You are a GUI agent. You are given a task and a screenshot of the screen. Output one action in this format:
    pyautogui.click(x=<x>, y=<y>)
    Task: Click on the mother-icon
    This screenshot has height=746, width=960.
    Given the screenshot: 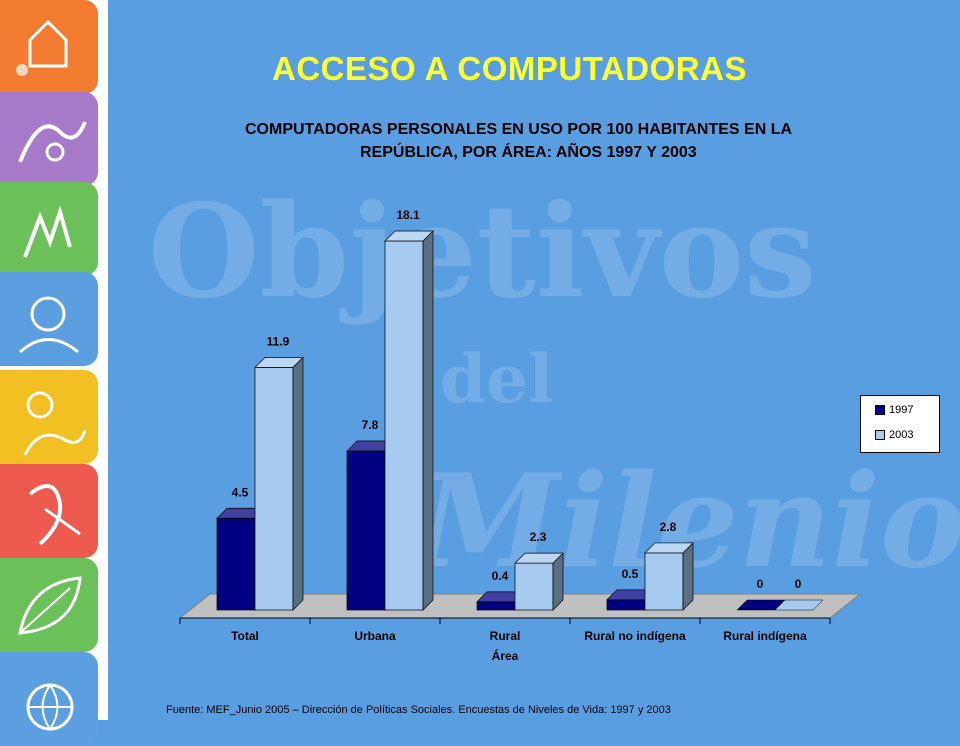 What is the action you would take?
    pyautogui.click(x=55, y=423)
    